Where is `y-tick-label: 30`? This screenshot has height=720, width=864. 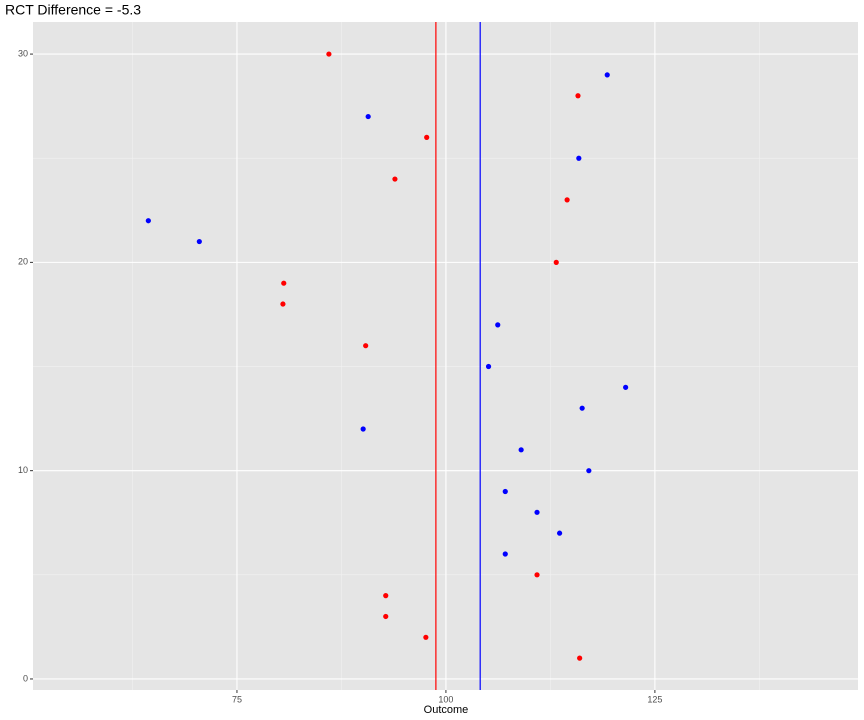 y-tick-label: 30 is located at coordinates (23, 53).